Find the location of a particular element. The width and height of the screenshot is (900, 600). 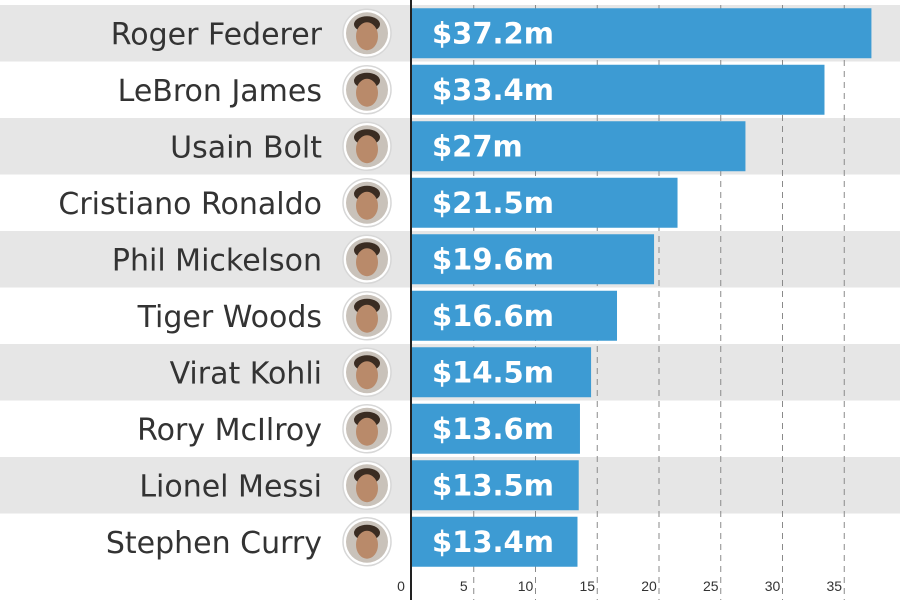

category-label: Rory McIlroy is located at coordinates (229, 430).